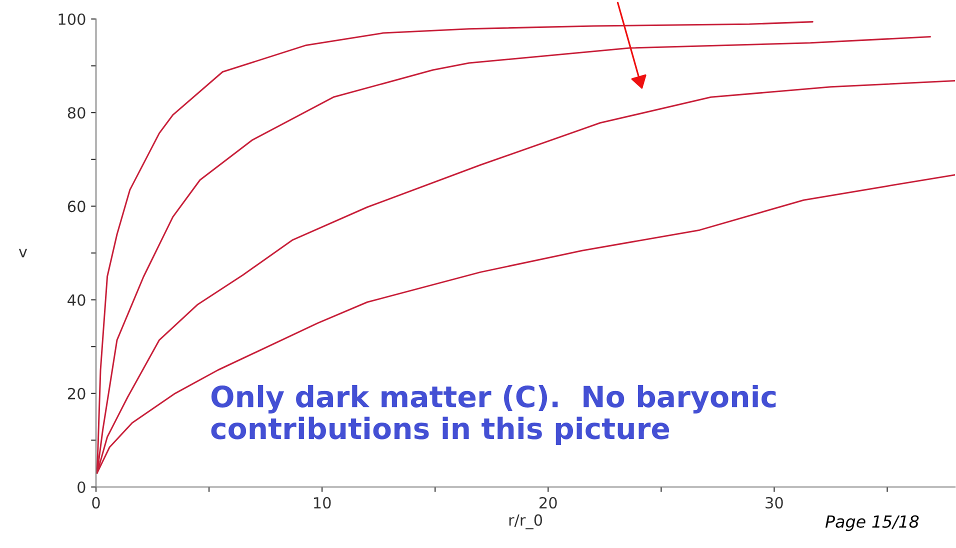  I want to click on x-tick-label: 30, so click(774, 502).